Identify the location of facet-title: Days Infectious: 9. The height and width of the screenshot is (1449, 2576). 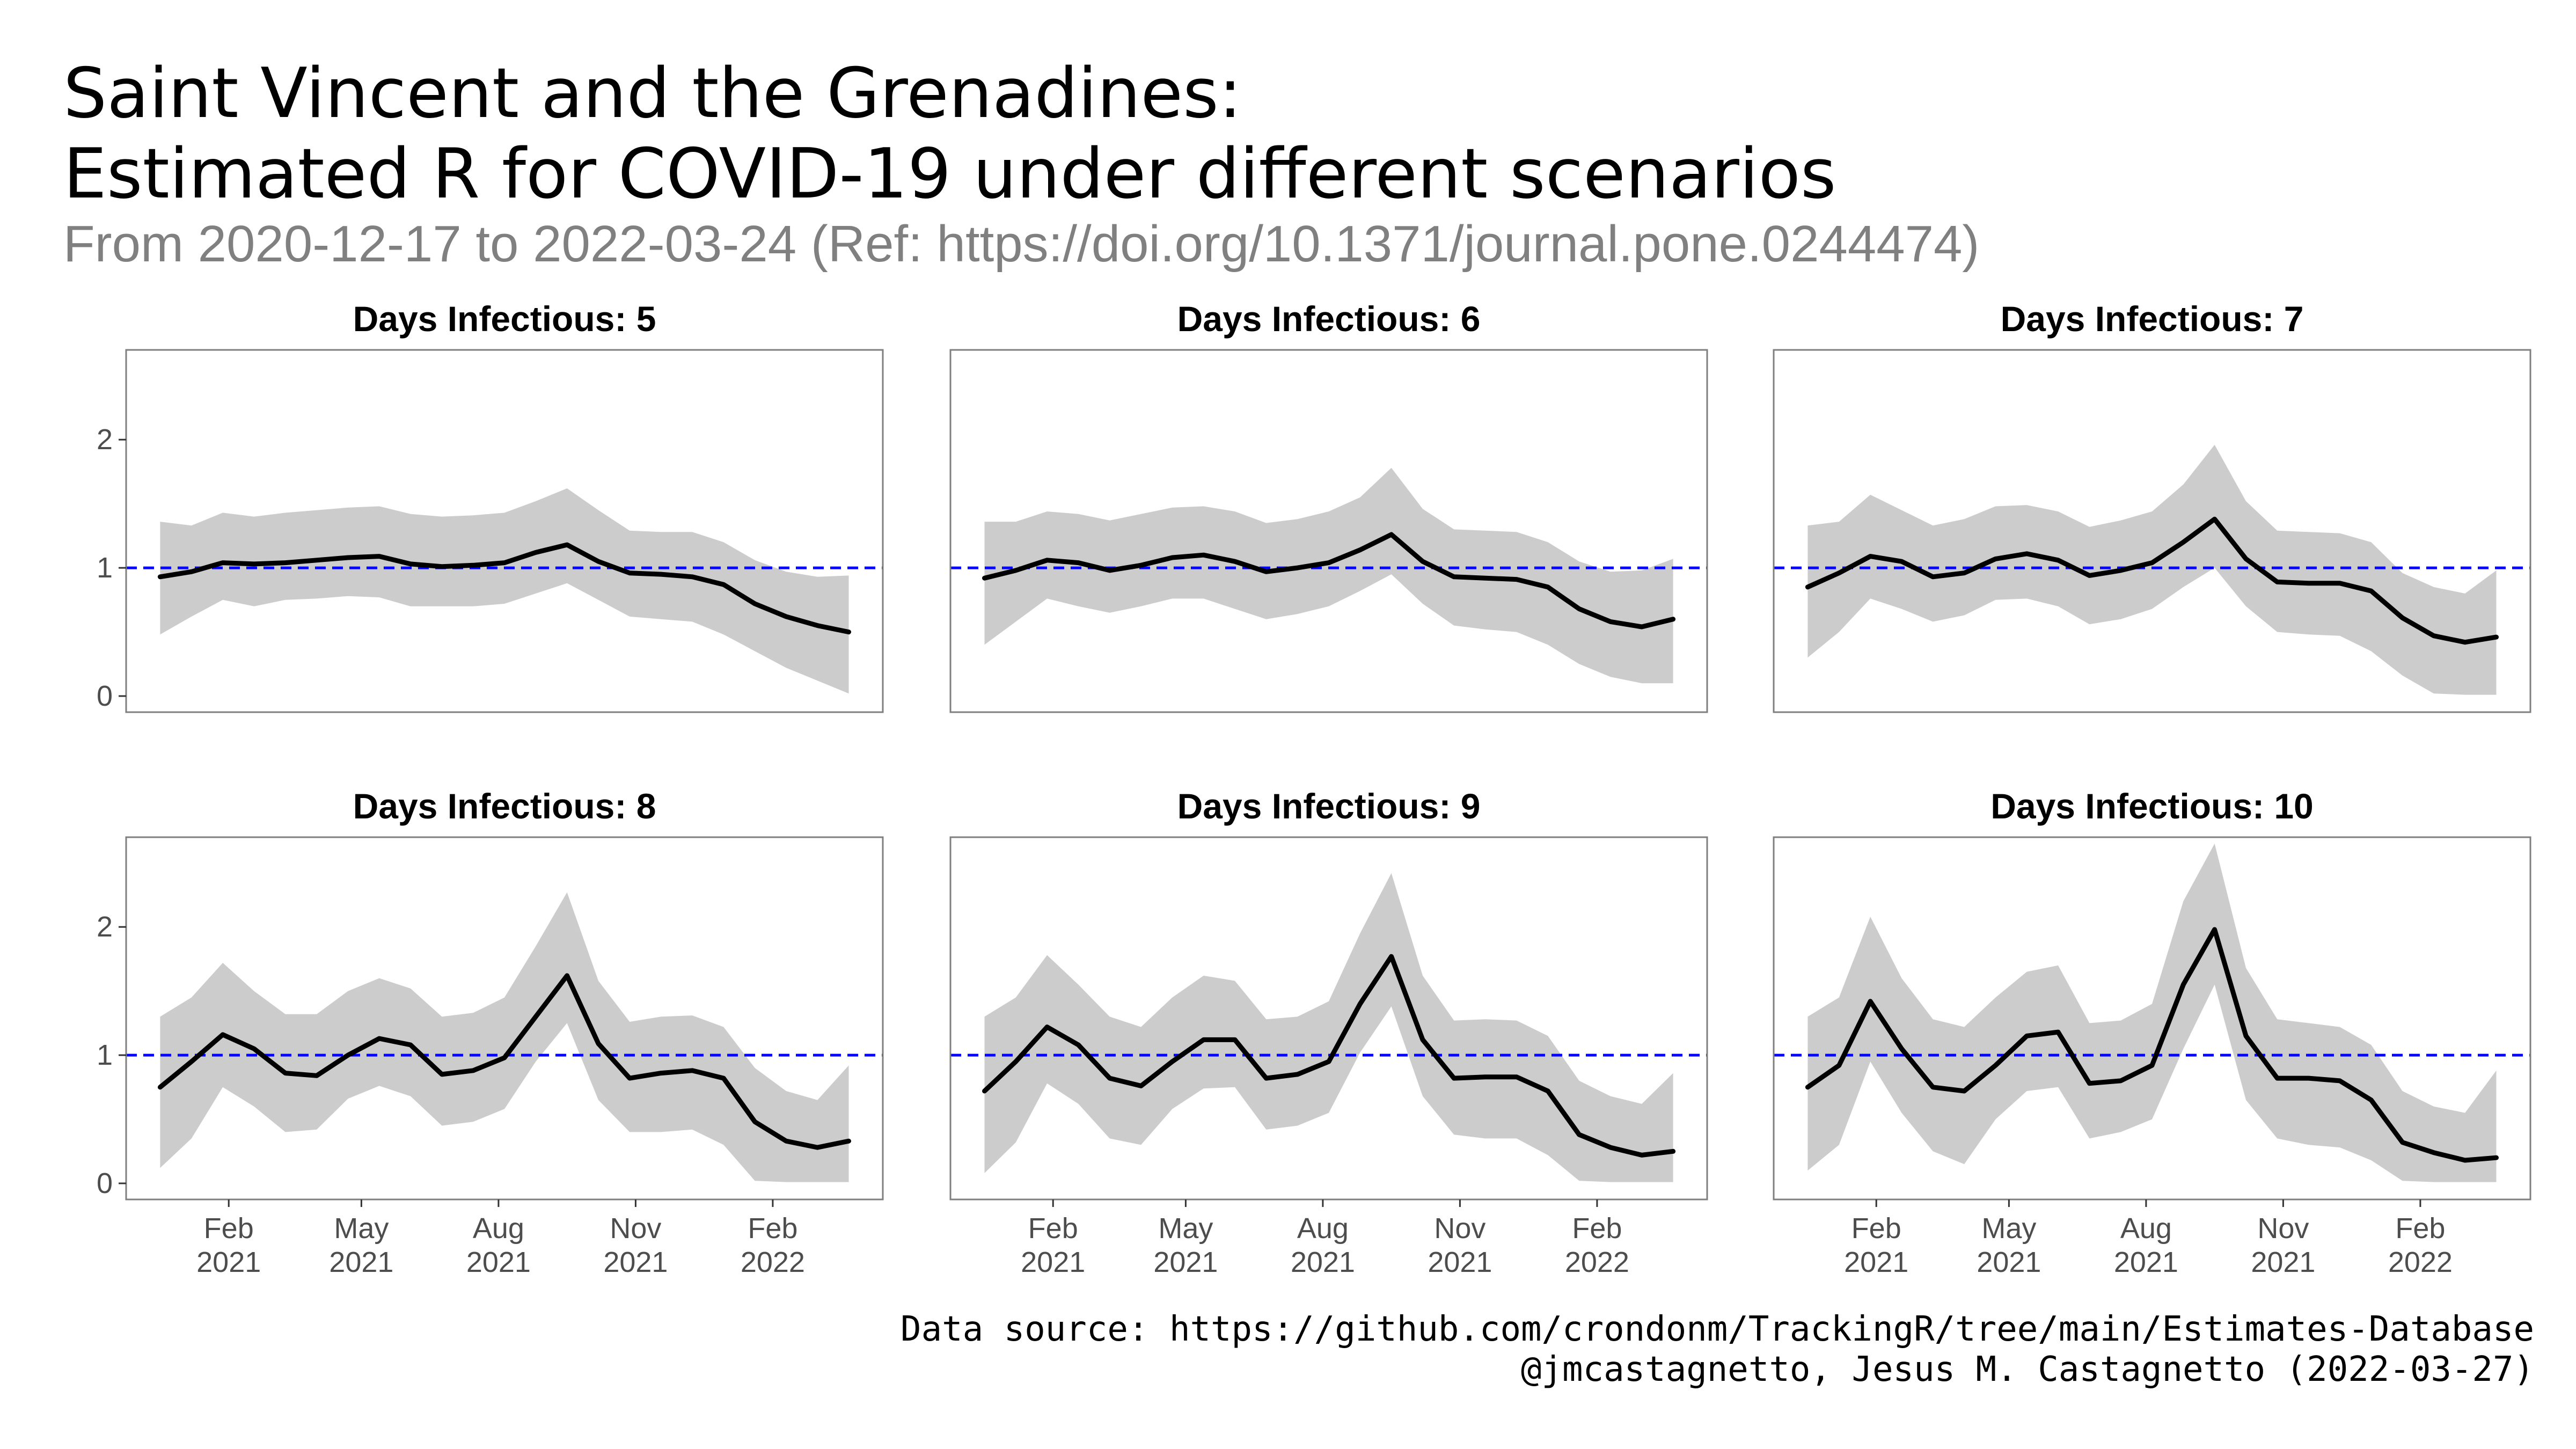
(1329, 806).